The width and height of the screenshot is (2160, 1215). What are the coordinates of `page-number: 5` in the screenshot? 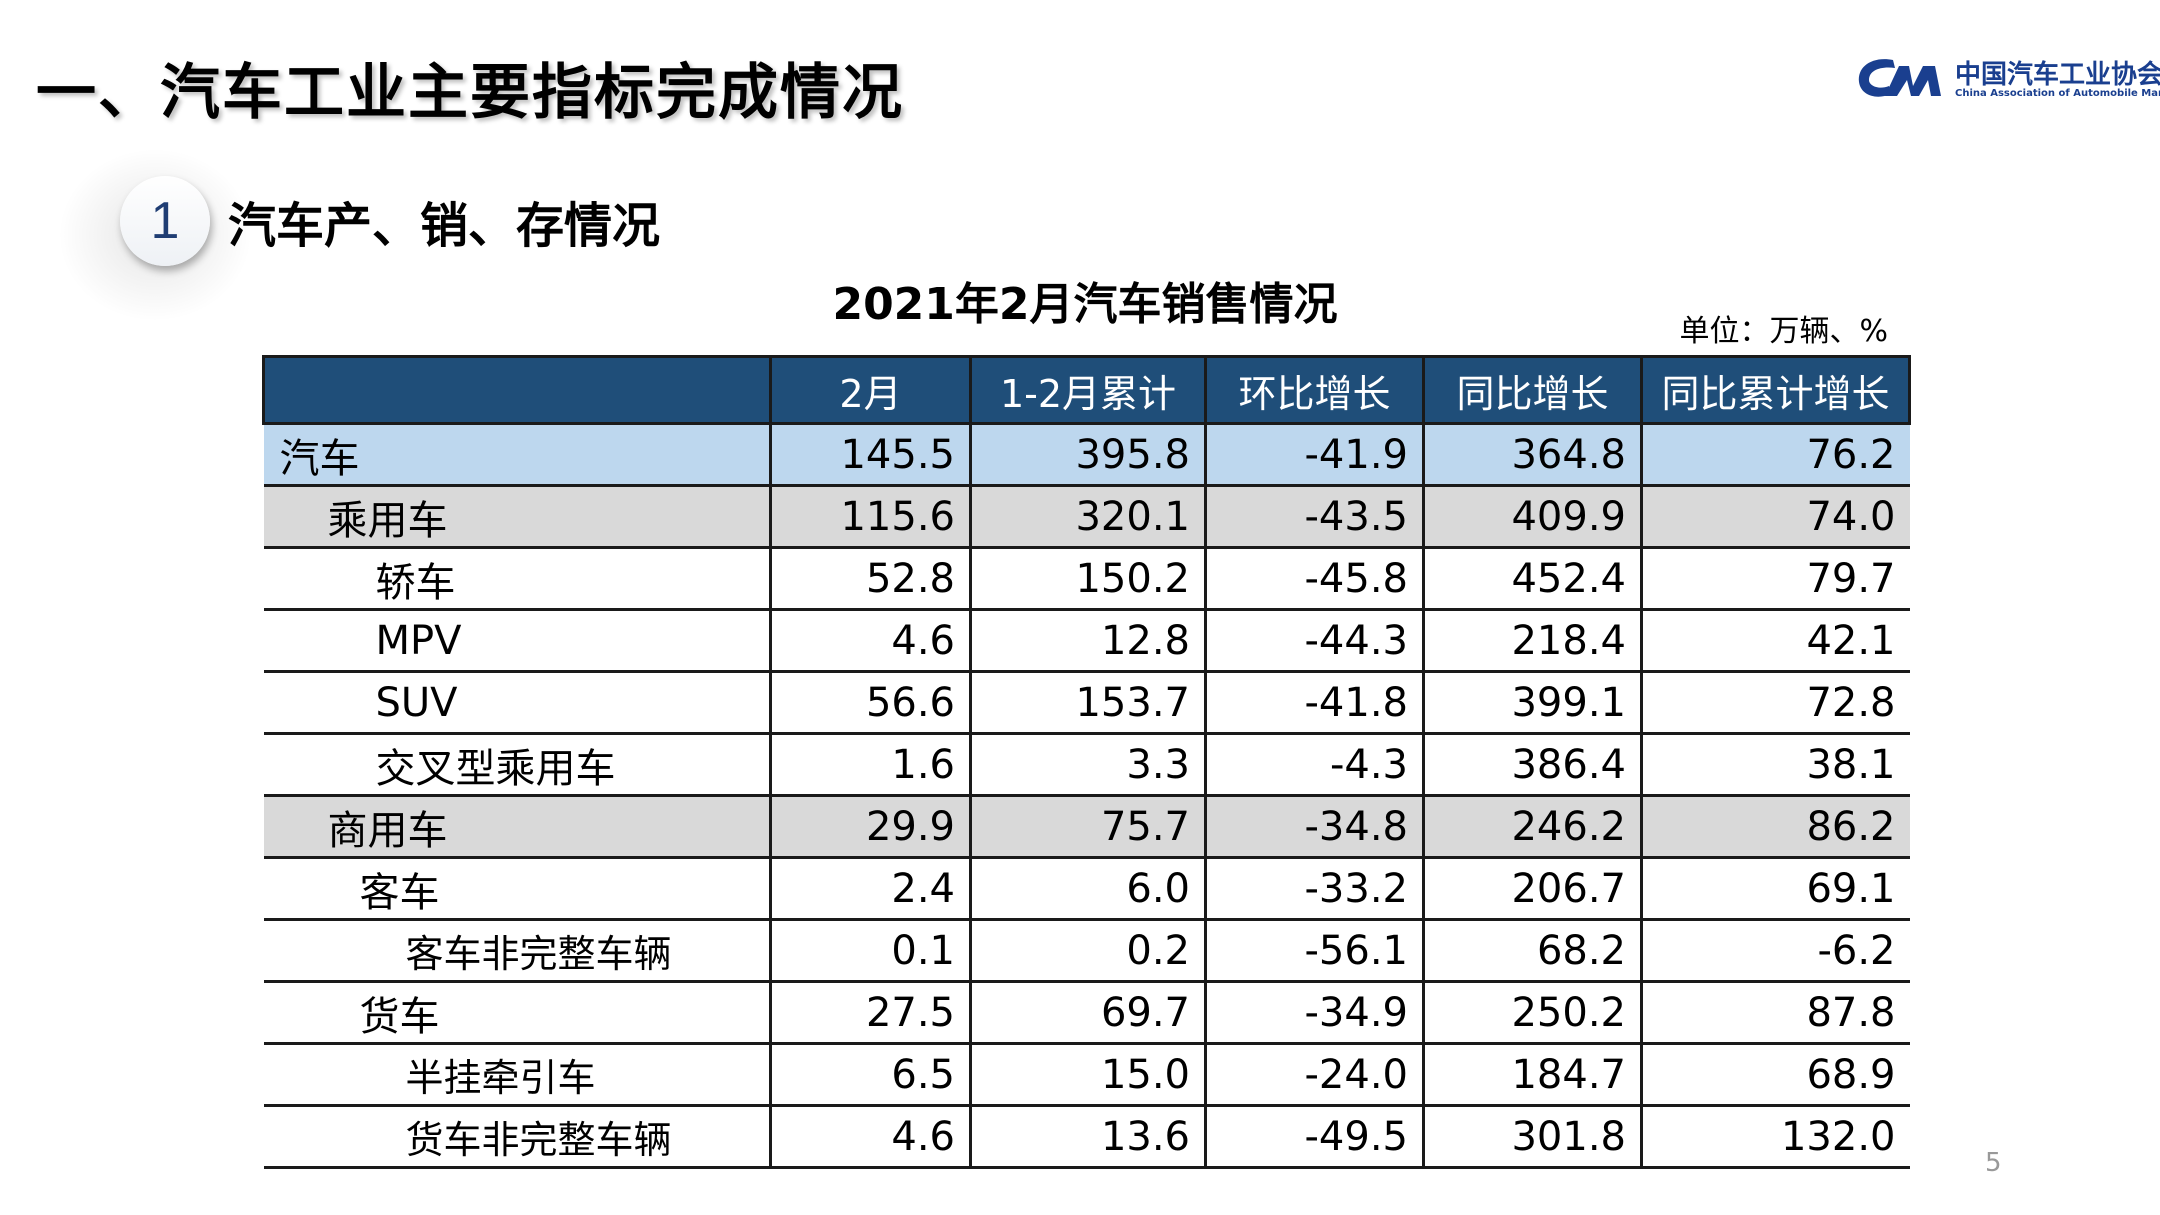 It's located at (1993, 1163).